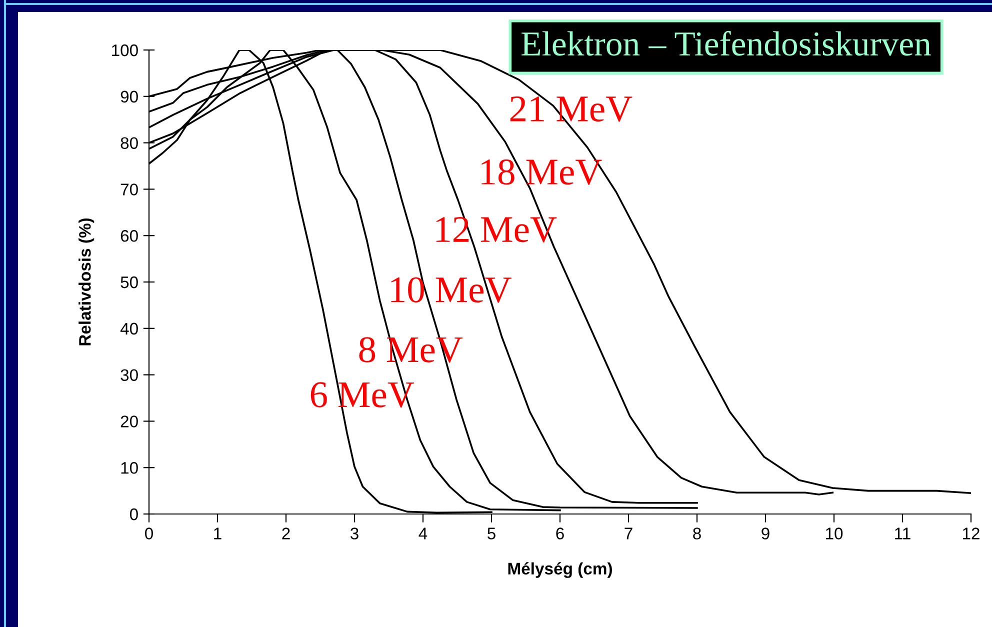 The image size is (992, 627). What do you see at coordinates (560, 534) in the screenshot?
I see `x-tick-label: 6` at bounding box center [560, 534].